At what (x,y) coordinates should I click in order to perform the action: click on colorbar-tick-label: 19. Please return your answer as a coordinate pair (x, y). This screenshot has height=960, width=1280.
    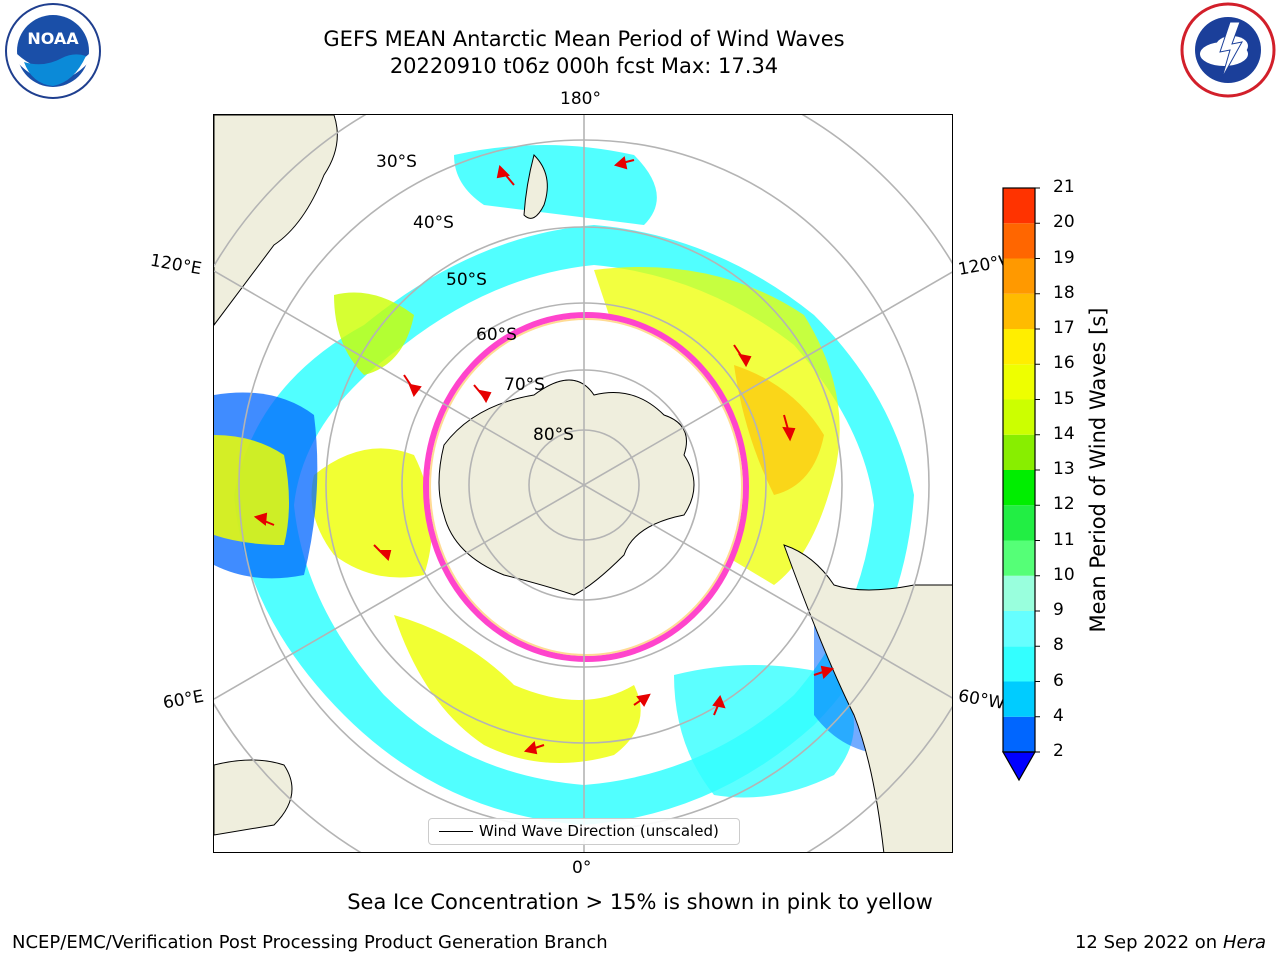
    Looking at the image, I should click on (1064, 257).